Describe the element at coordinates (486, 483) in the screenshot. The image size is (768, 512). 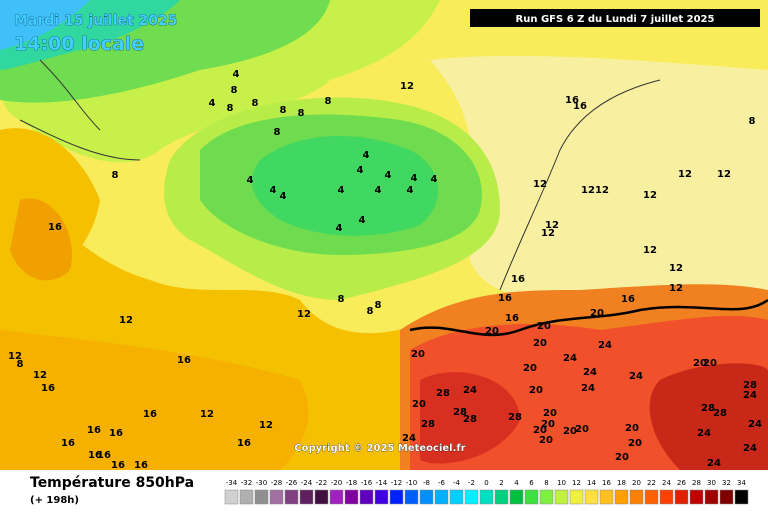
I see `legend-label: 0` at that location.